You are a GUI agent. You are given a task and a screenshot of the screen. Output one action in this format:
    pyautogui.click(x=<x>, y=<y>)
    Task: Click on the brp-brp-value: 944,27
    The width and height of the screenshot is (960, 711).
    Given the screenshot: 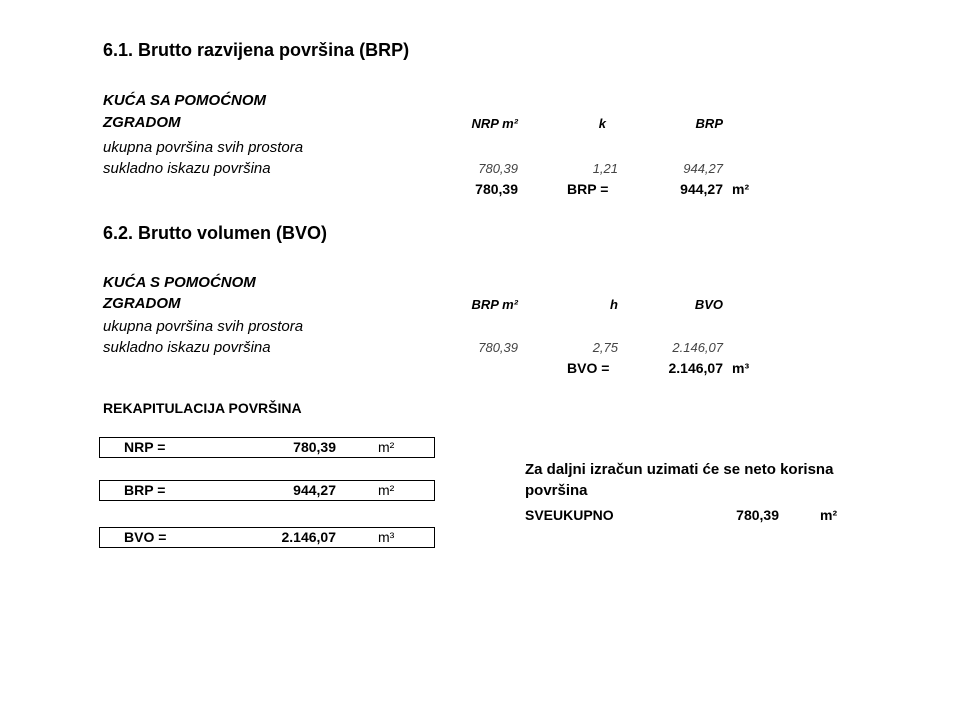 What is the action you would take?
    pyautogui.click(x=703, y=168)
    